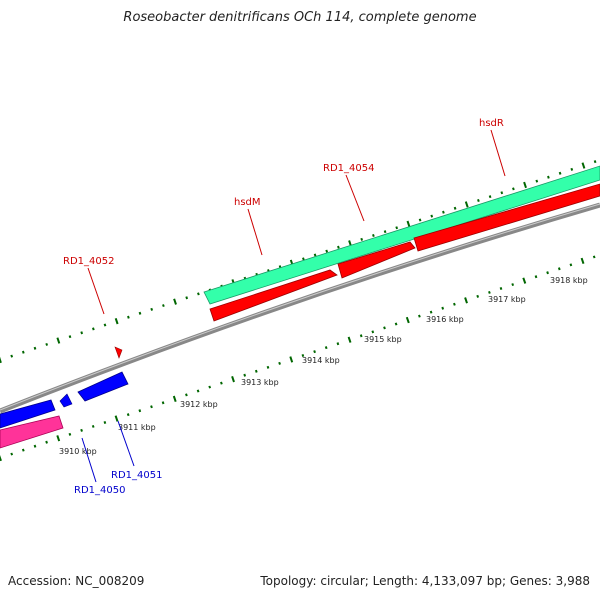 This screenshot has width=600, height=600. Describe the element at coordinates (247, 202) in the screenshot. I see `gene-label-hsdM: hsdM` at that location.